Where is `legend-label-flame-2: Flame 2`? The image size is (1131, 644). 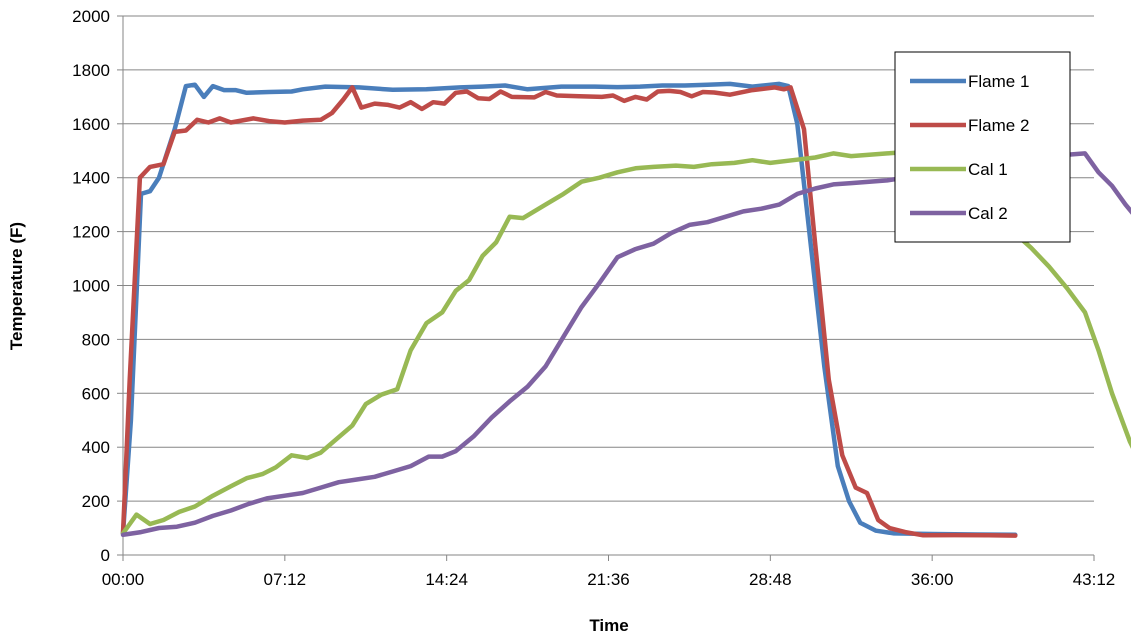 legend-label-flame-2: Flame 2 is located at coordinates (998, 125).